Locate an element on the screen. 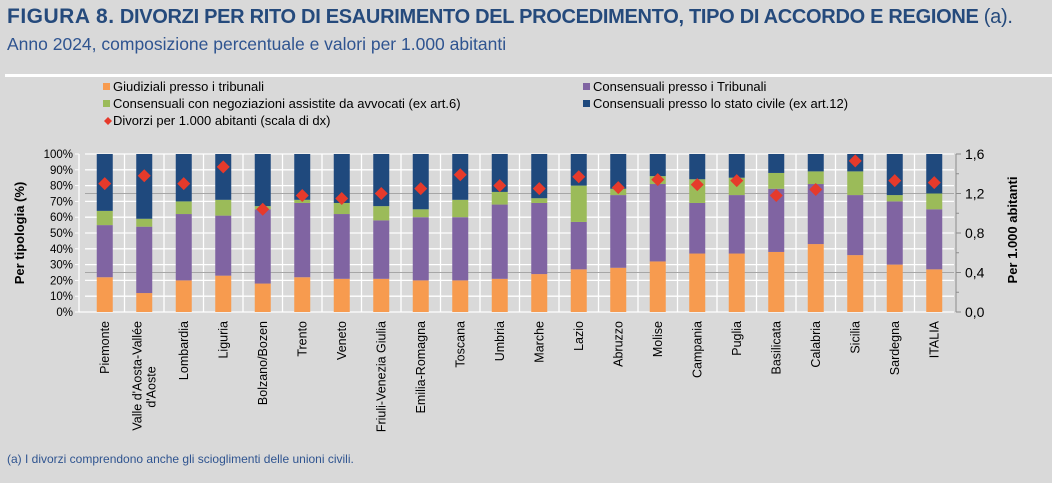  y-tick-label: 20% is located at coordinates (61, 281).